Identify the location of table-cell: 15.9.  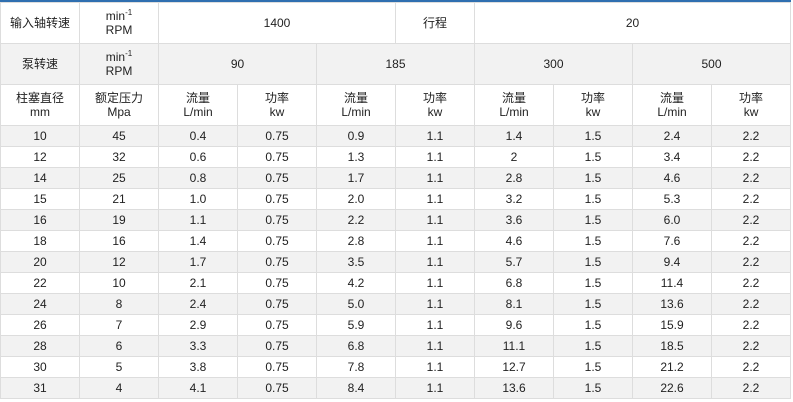
(672, 325).